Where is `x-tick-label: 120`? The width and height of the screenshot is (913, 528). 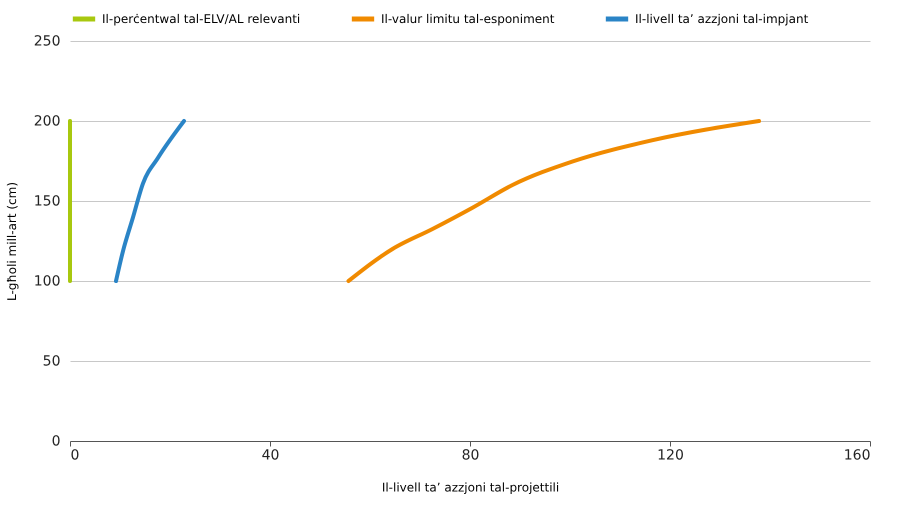
x-tick-label: 120 is located at coordinates (670, 456).